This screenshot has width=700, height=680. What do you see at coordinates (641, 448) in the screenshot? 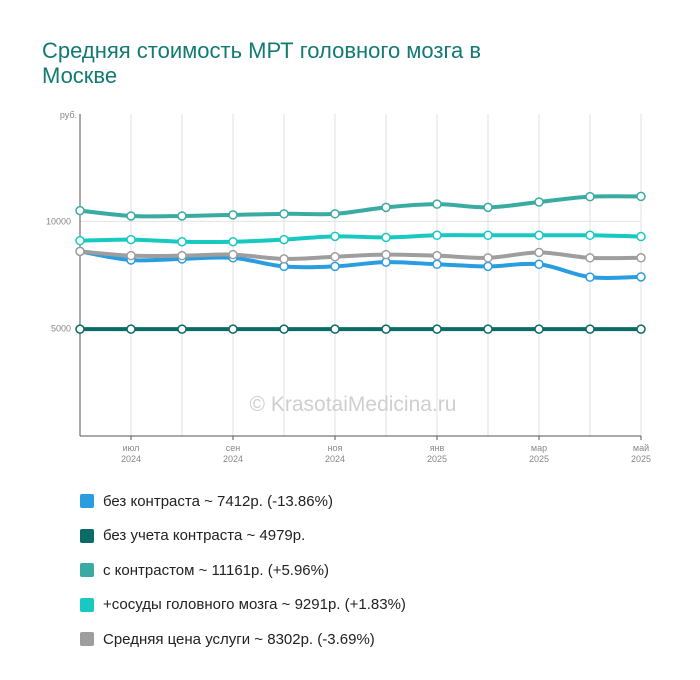
I see `x-tick-label-month: май` at bounding box center [641, 448].